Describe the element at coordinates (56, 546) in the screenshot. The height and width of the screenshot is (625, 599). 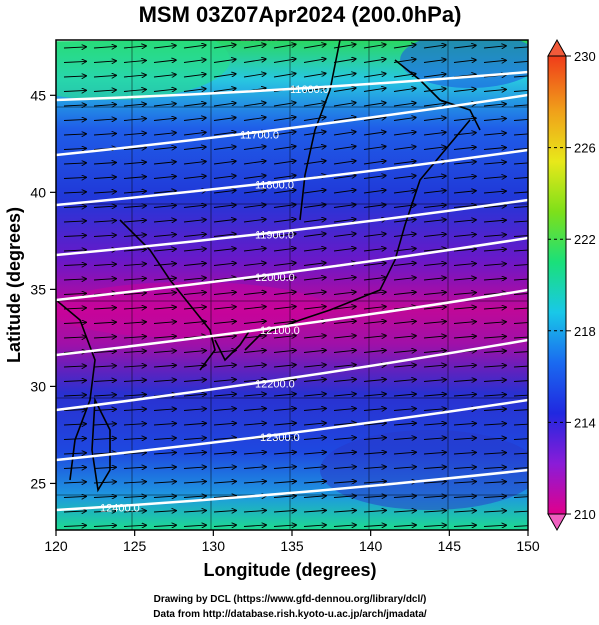
I see `x-tick-label: 120` at that location.